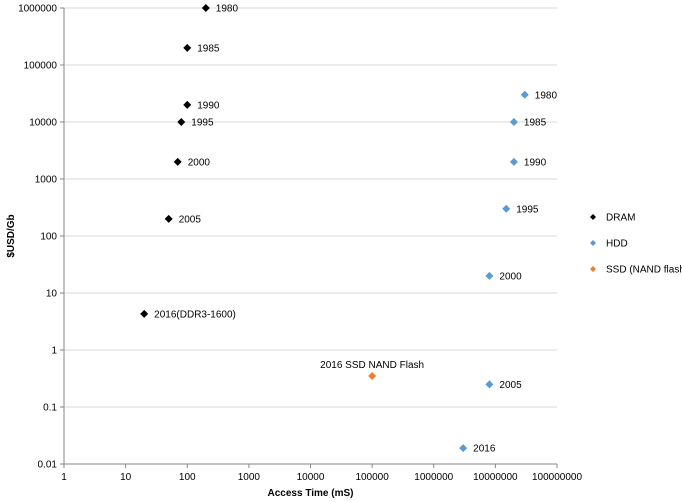  I want to click on legend-marker-ssd-nand-flash, so click(593, 269).